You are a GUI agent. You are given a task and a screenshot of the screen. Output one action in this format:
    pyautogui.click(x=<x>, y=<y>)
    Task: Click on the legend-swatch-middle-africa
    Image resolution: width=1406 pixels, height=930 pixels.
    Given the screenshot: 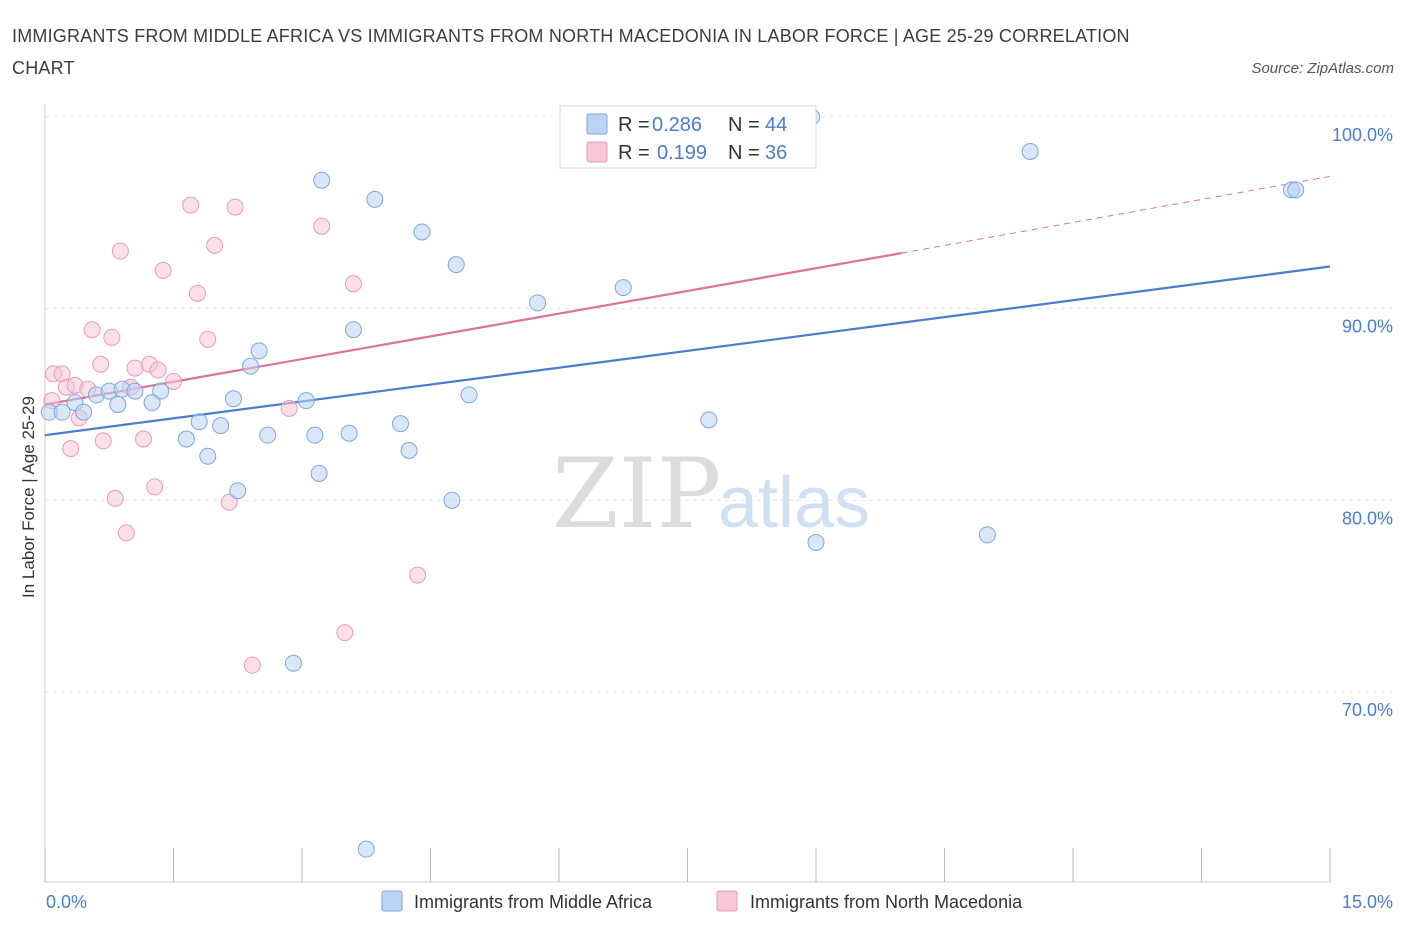 What is the action you would take?
    pyautogui.click(x=392, y=901)
    